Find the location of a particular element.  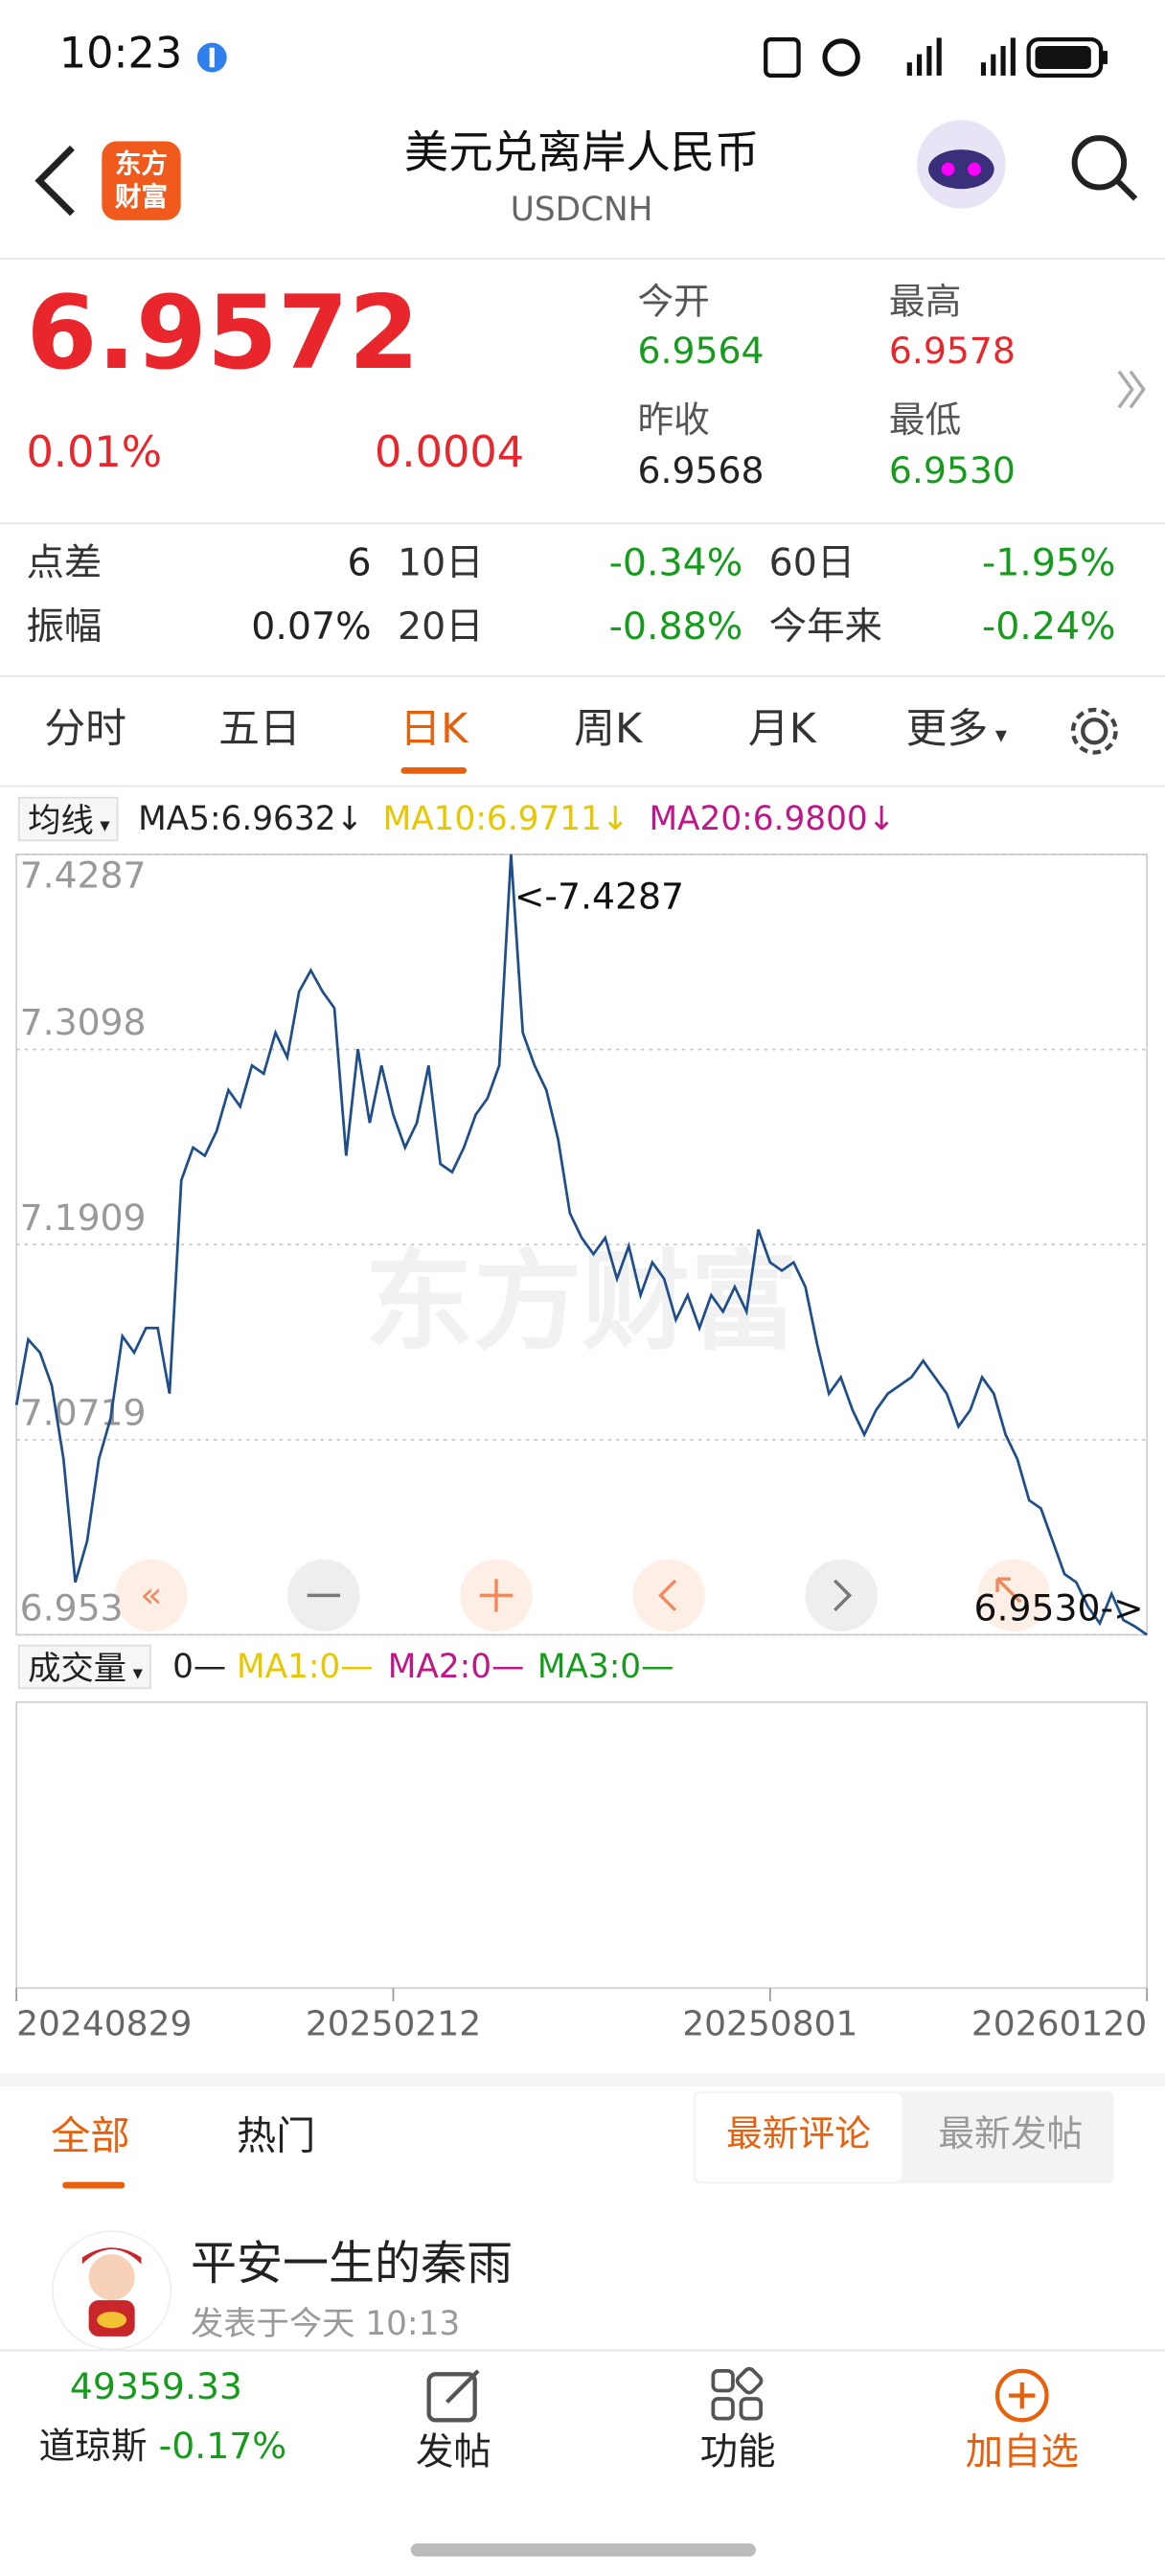

min-annotation: 6.9530-> is located at coordinates (1058, 1607).